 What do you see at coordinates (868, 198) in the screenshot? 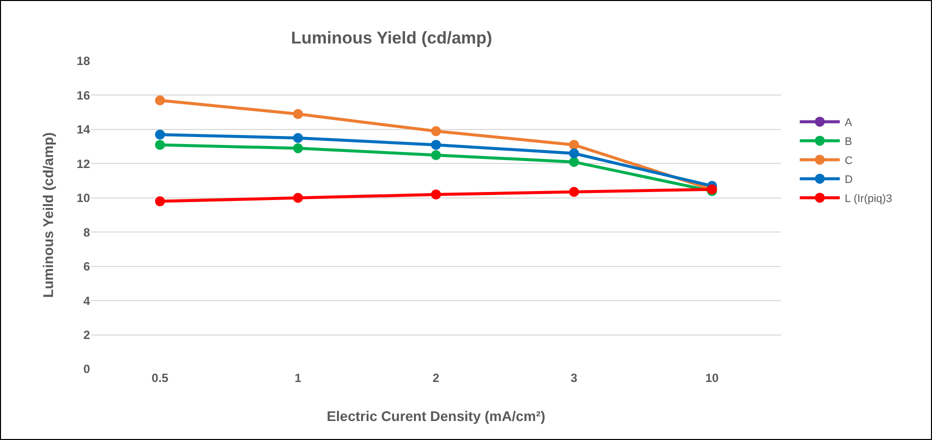
I see `legend-label: L (Ir(piq)3` at bounding box center [868, 198].